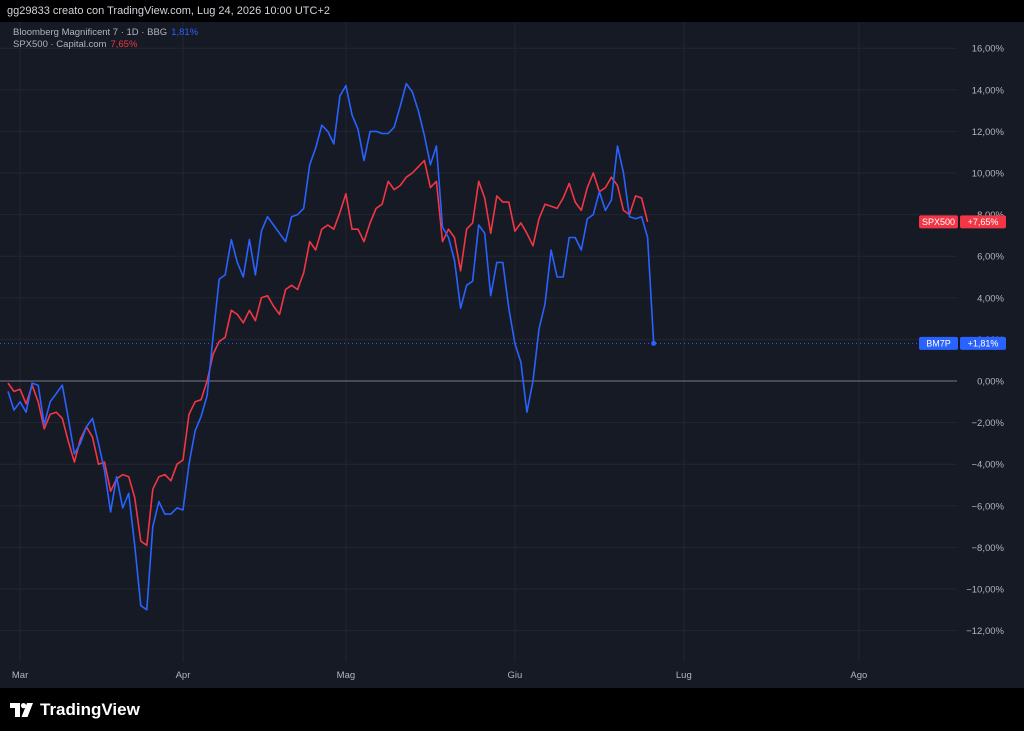 The image size is (1024, 731). I want to click on x-tick-label: Ago, so click(858, 675).